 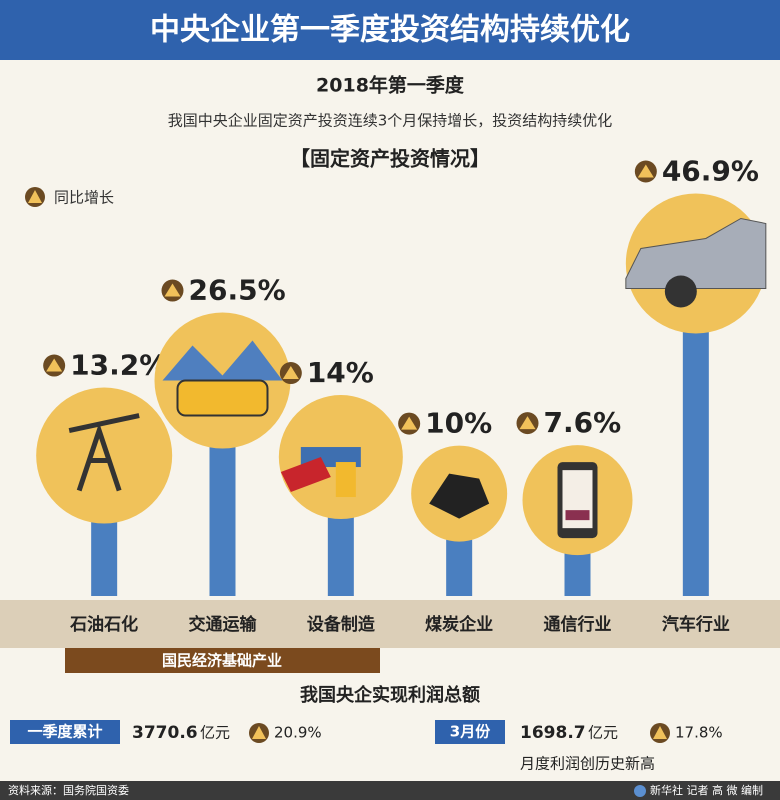 What do you see at coordinates (165, 733) in the screenshot?
I see `amount: 3770.6` at bounding box center [165, 733].